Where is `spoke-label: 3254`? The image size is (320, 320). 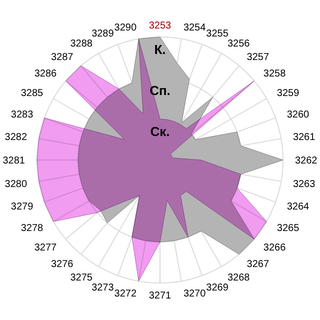
spoke-label: 3254 is located at coordinates (194, 28).